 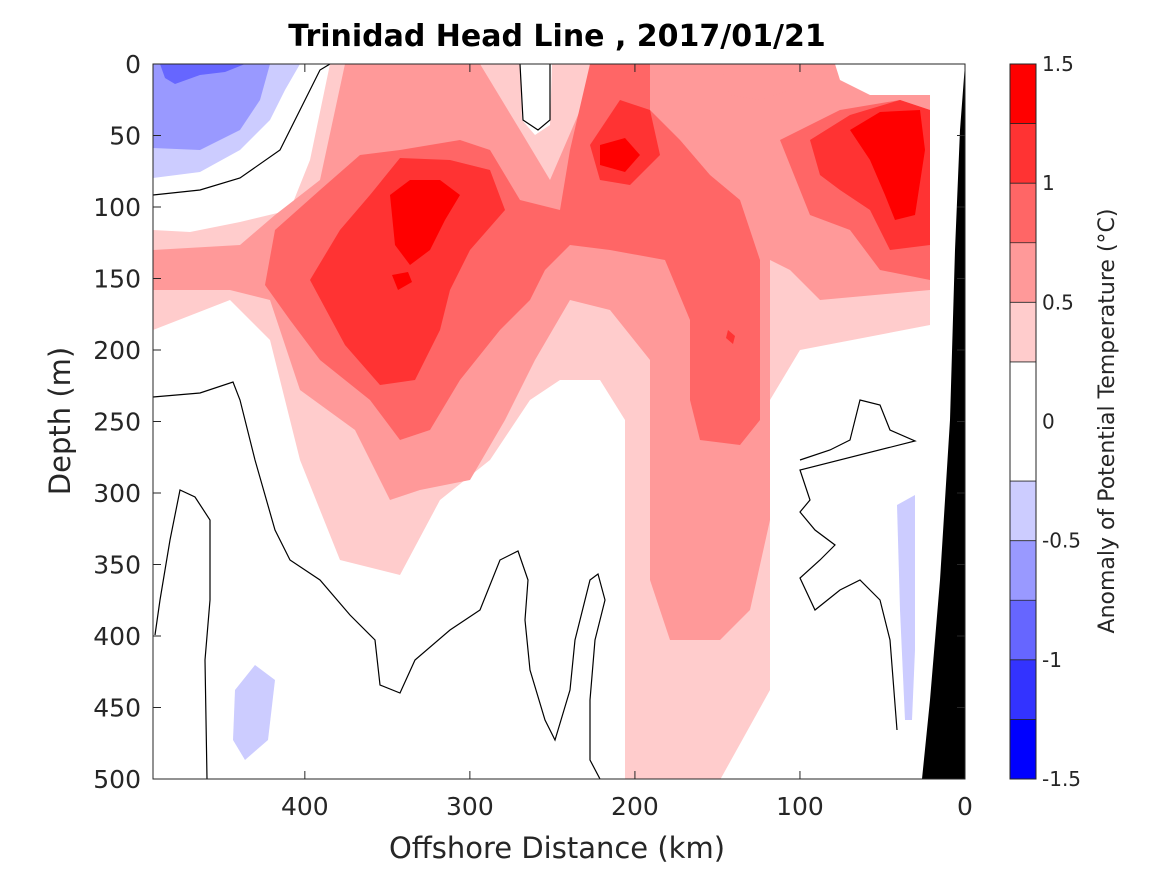 I want to click on x-axis-label: Offshore Distance (km), so click(x=557, y=848).